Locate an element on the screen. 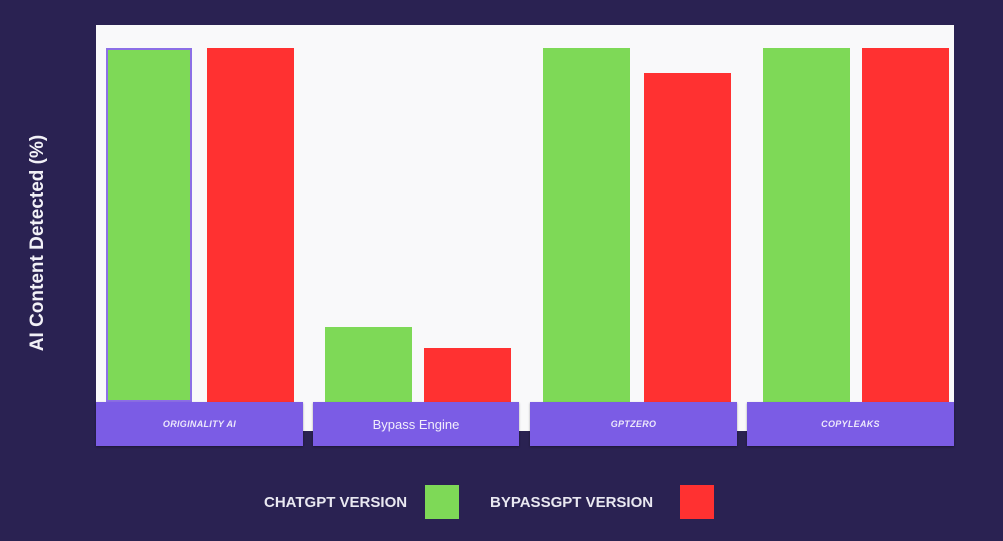 This screenshot has width=1003, height=541. bar-gptzero-chatgpt is located at coordinates (586, 225).